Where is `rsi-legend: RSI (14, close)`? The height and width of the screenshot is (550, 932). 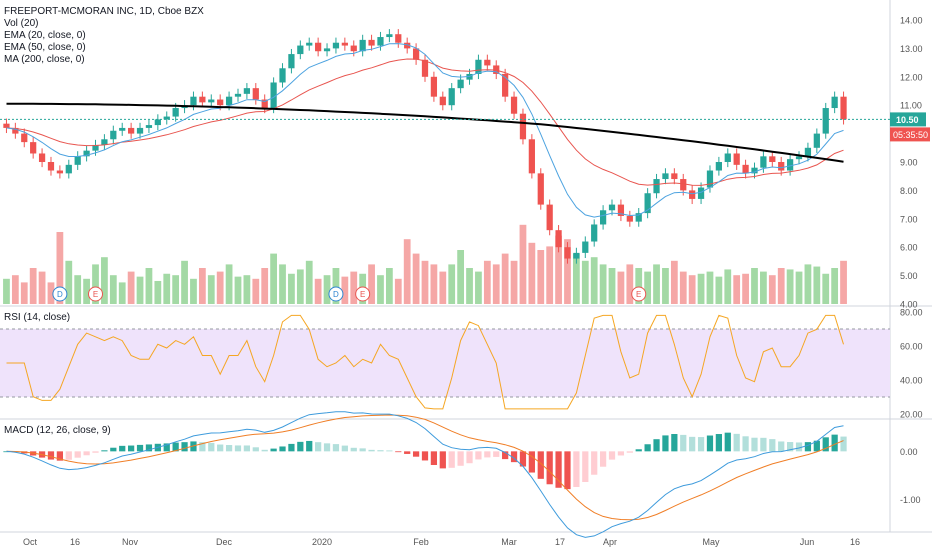
rsi-legend: RSI (14, close) is located at coordinates (37, 317).